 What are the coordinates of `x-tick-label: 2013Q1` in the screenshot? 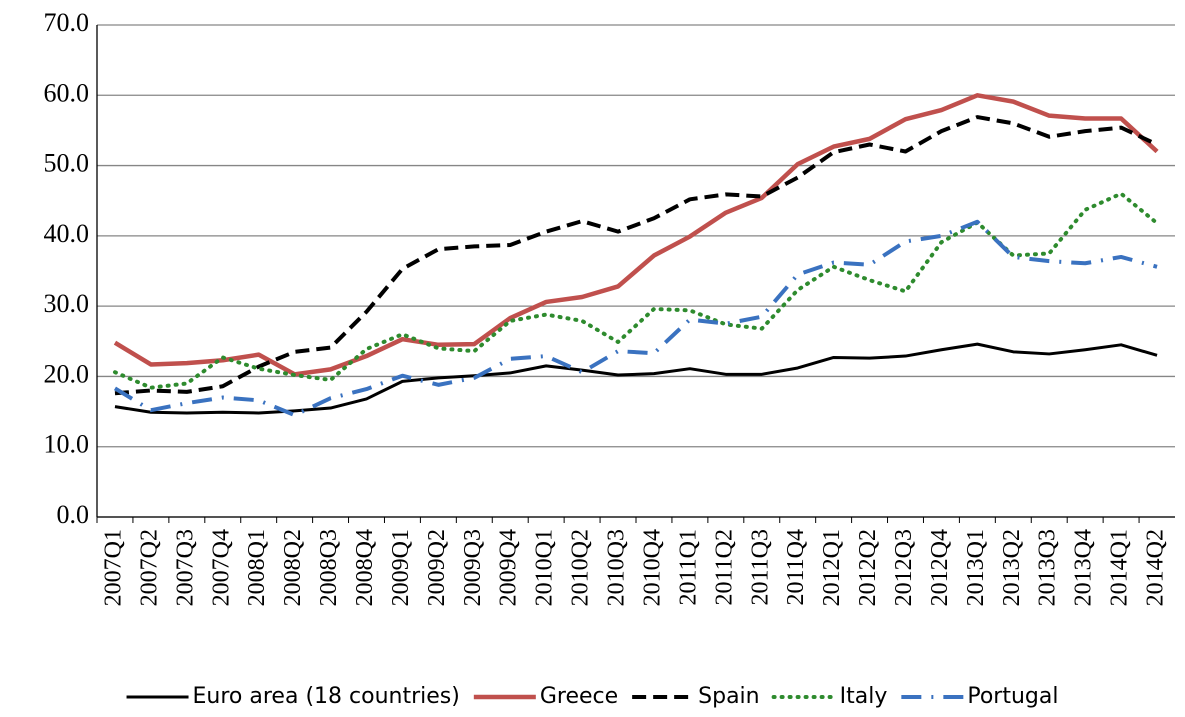 It's located at (976, 567).